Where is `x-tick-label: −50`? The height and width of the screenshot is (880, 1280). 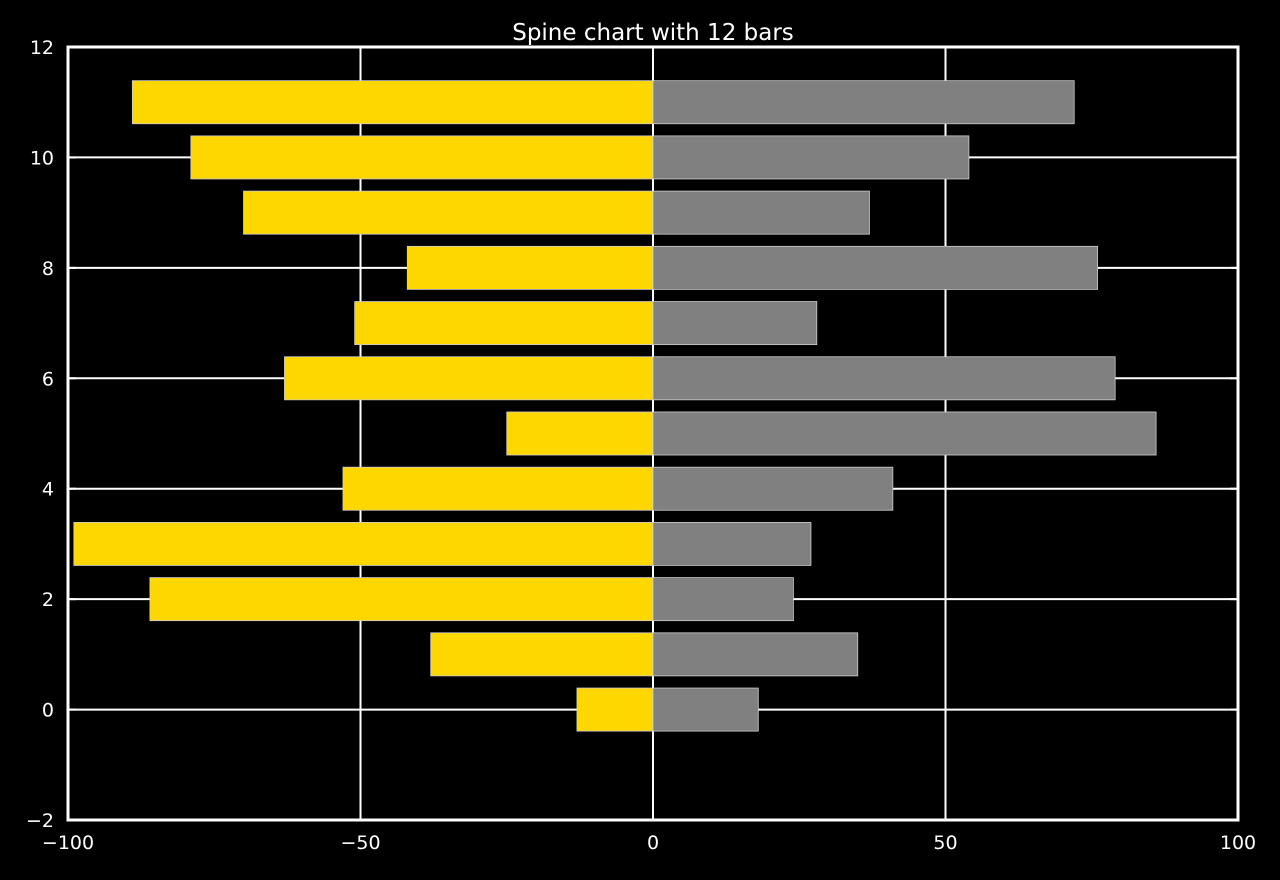
x-tick-label: −50 is located at coordinates (360, 843).